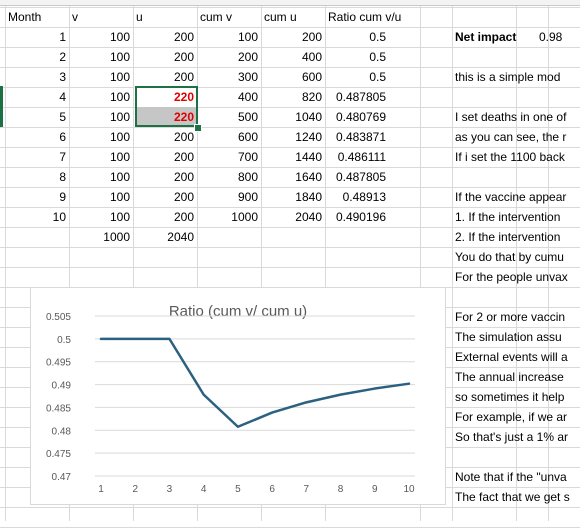 Image resolution: width=580 pixels, height=528 pixels. I want to click on fill-handle, so click(198, 128).